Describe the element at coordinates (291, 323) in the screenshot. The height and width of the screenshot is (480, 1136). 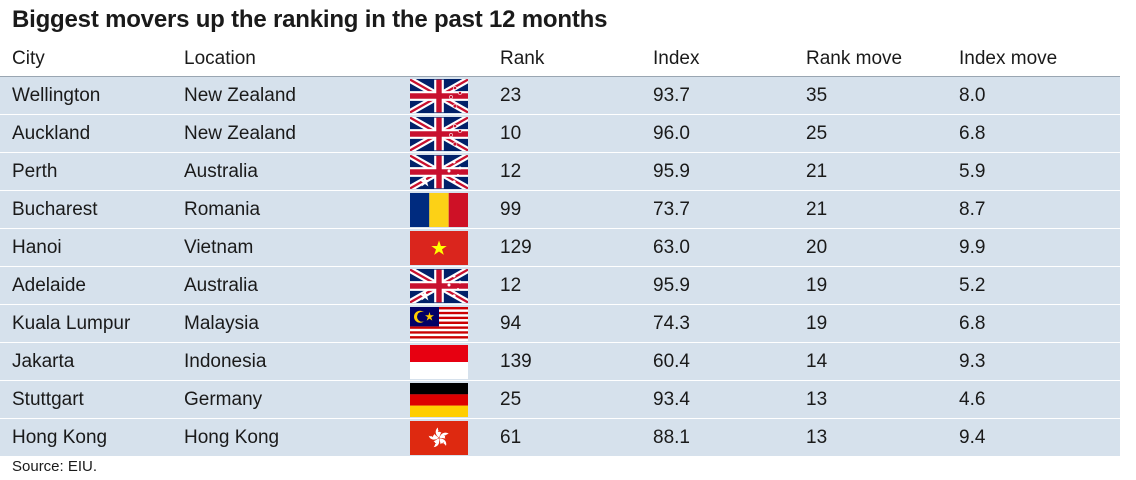
I see `location-cell: Malaysia` at that location.